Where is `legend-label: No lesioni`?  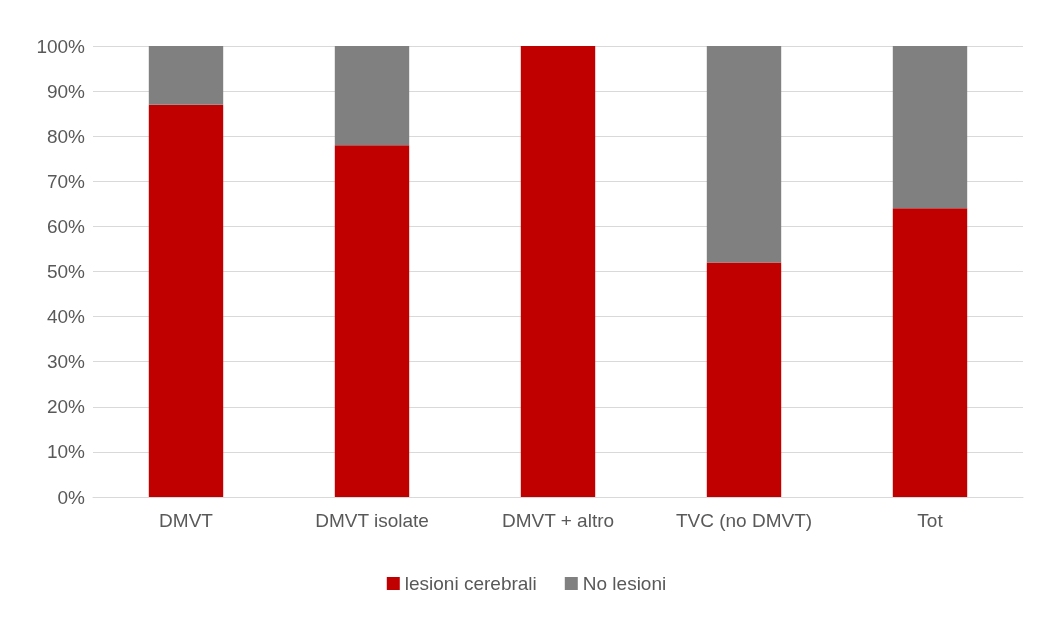
legend-label: No lesioni is located at coordinates (624, 583).